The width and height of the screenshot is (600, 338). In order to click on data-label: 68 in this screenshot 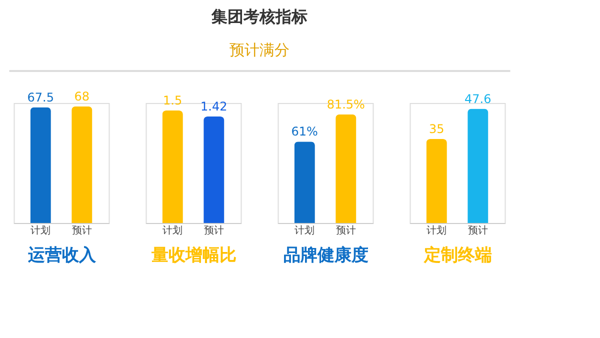, I will do `click(82, 96)`.